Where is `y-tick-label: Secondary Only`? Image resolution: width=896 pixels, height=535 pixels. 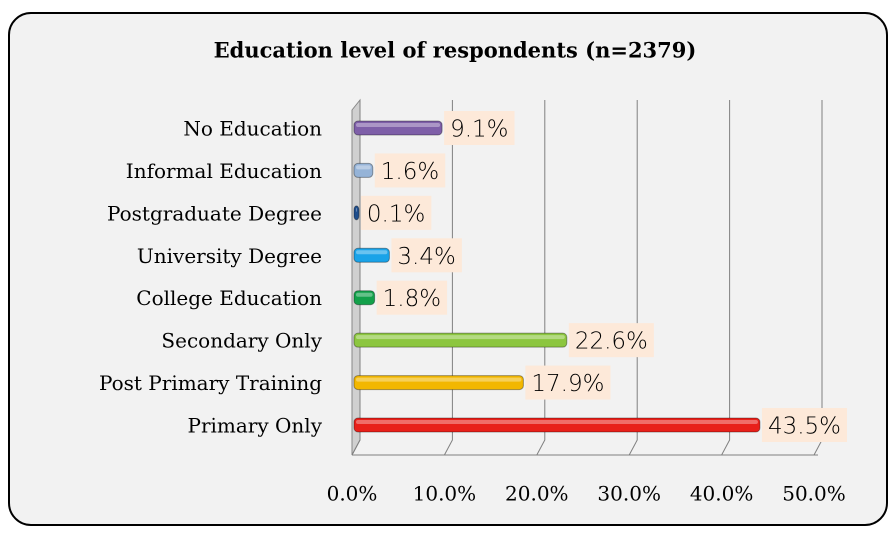
y-tick-label: Secondary Only is located at coordinates (241, 341).